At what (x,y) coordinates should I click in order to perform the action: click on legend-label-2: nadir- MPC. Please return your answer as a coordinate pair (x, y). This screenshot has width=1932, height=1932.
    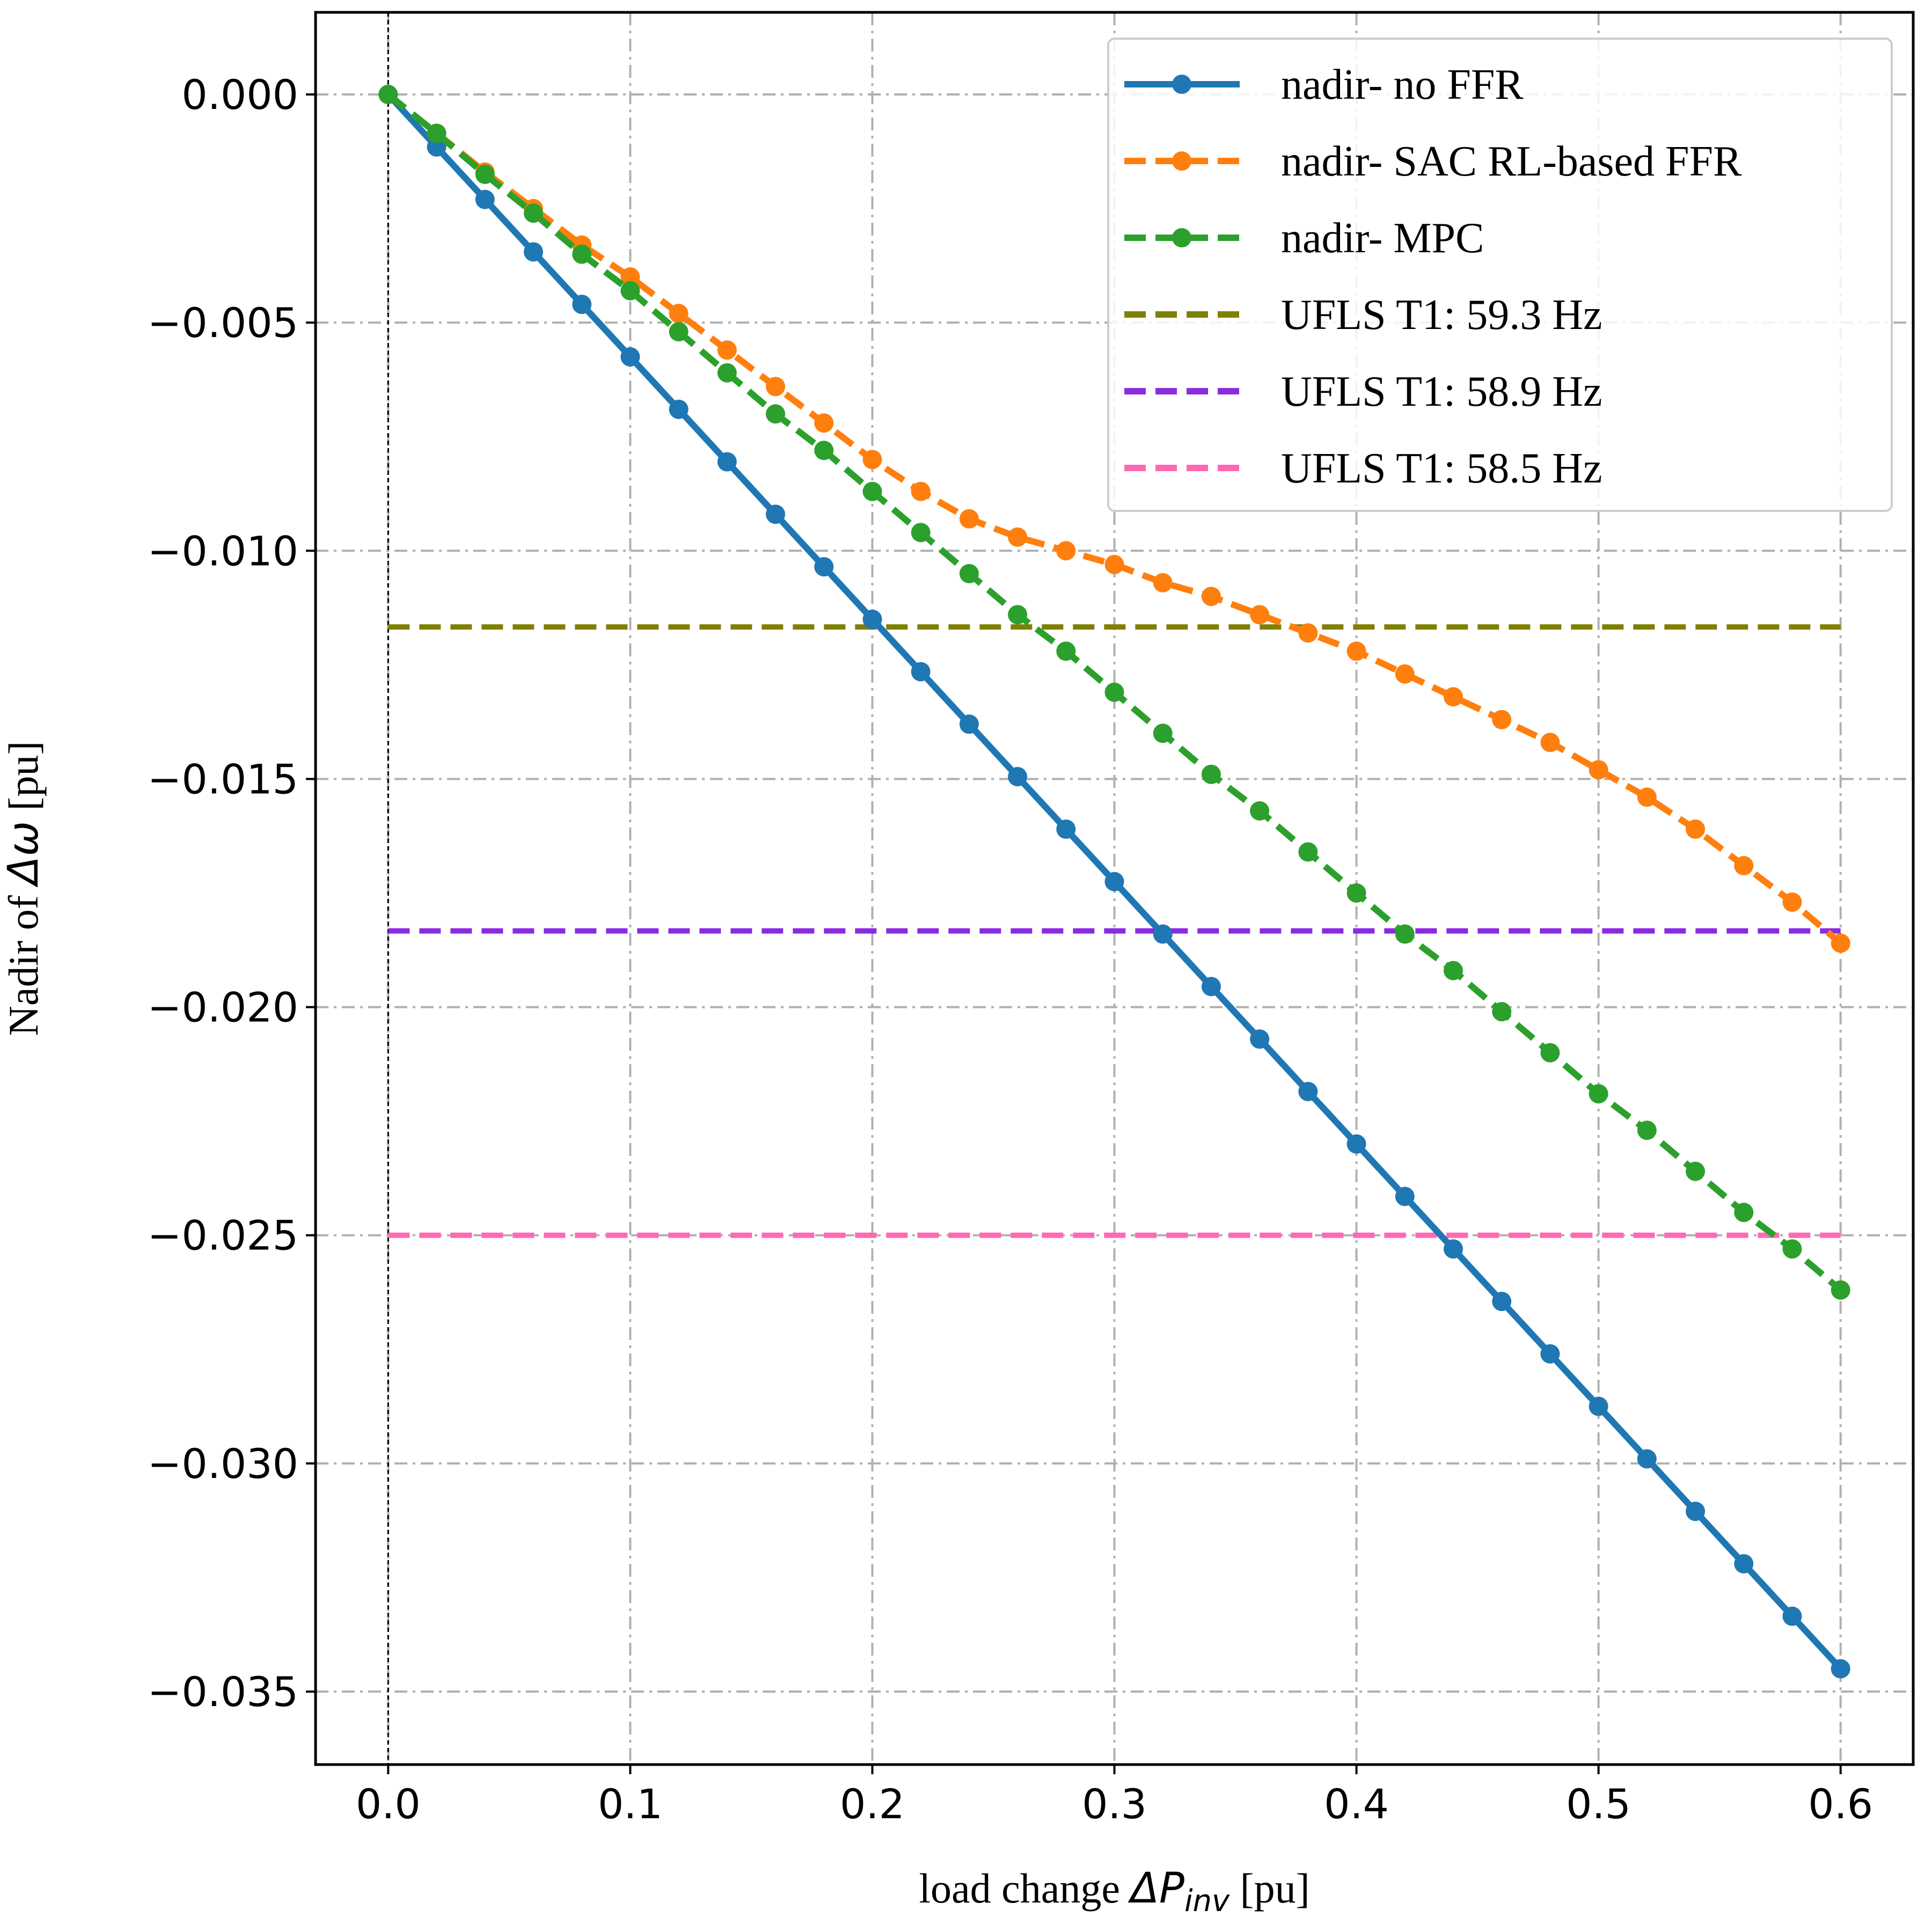
    Looking at the image, I should click on (1382, 238).